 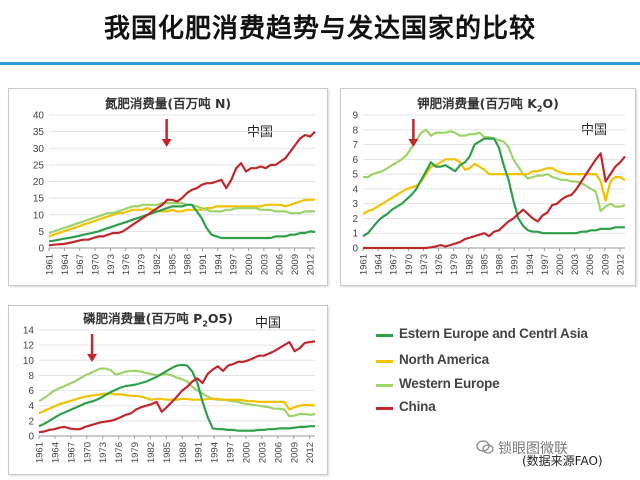 I want to click on potash-title-symbol: K, so click(x=532, y=103).